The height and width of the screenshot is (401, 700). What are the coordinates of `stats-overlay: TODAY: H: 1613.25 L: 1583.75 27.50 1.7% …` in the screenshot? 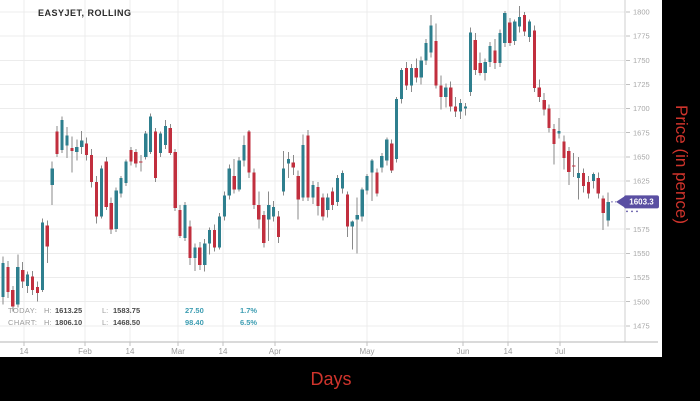 It's located at (148, 317).